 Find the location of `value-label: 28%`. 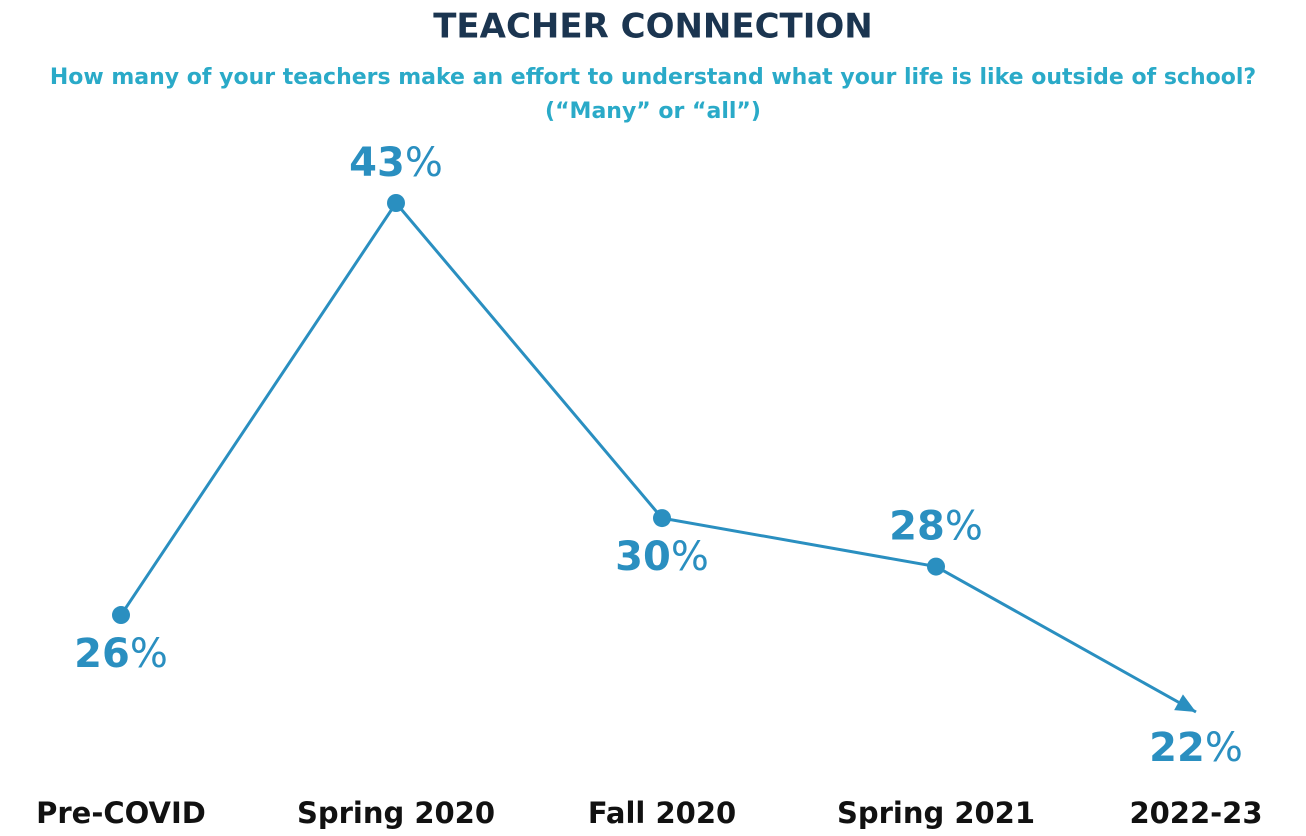

value-label: 28% is located at coordinates (936, 527).